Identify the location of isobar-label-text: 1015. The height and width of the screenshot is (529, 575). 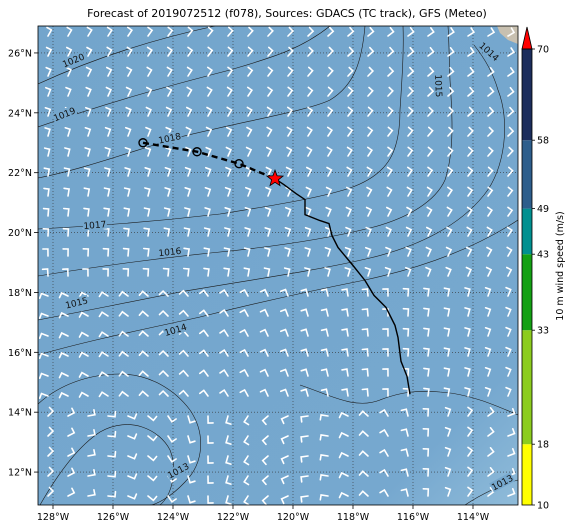
(437, 85).